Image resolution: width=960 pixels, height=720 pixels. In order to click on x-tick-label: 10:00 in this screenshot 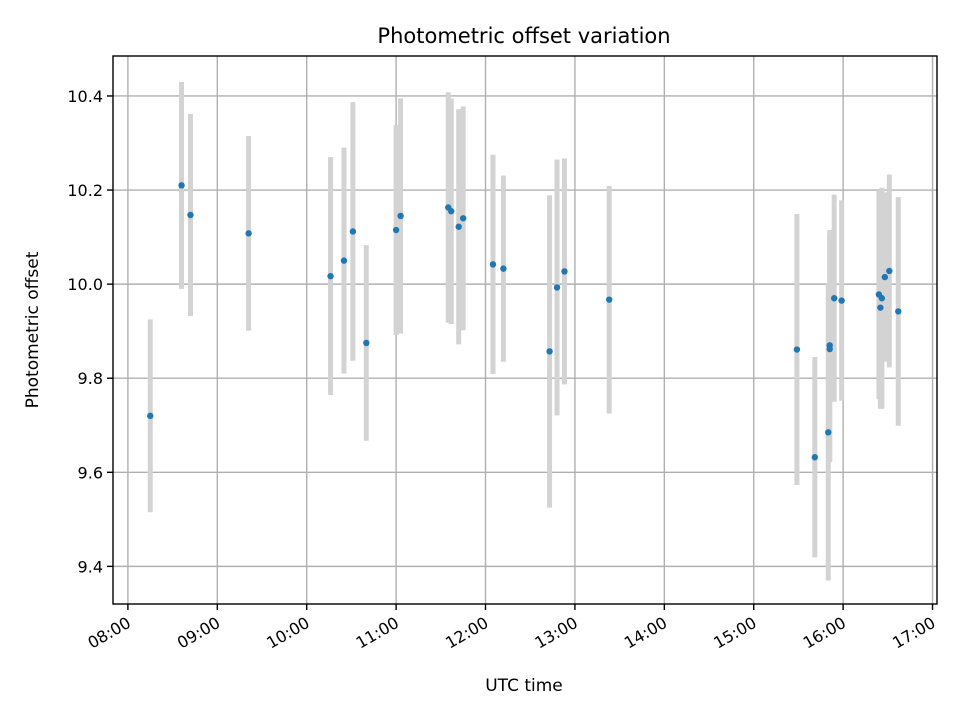, I will do `click(287, 633)`.